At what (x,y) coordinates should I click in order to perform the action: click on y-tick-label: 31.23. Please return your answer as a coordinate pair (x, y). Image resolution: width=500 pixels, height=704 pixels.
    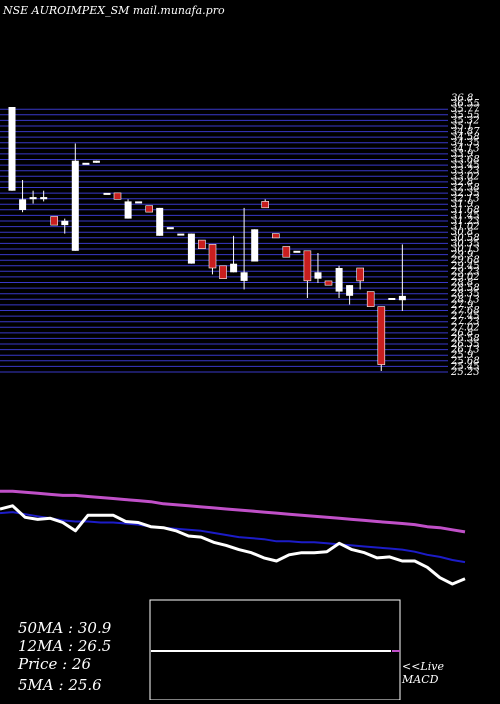
    Looking at the image, I should click on (465, 221).